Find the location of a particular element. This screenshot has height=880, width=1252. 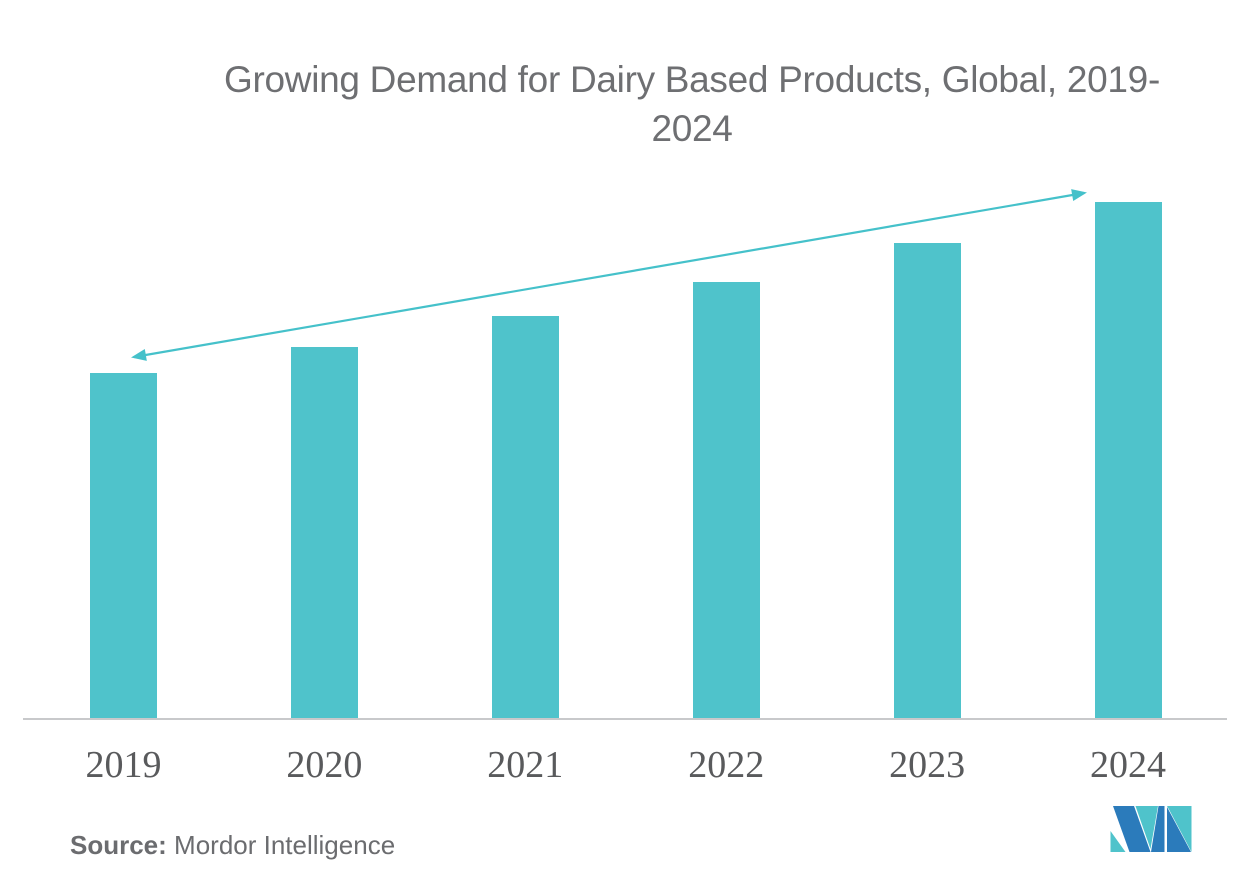

x-tick-label-2023: 2023 is located at coordinates (927, 765).